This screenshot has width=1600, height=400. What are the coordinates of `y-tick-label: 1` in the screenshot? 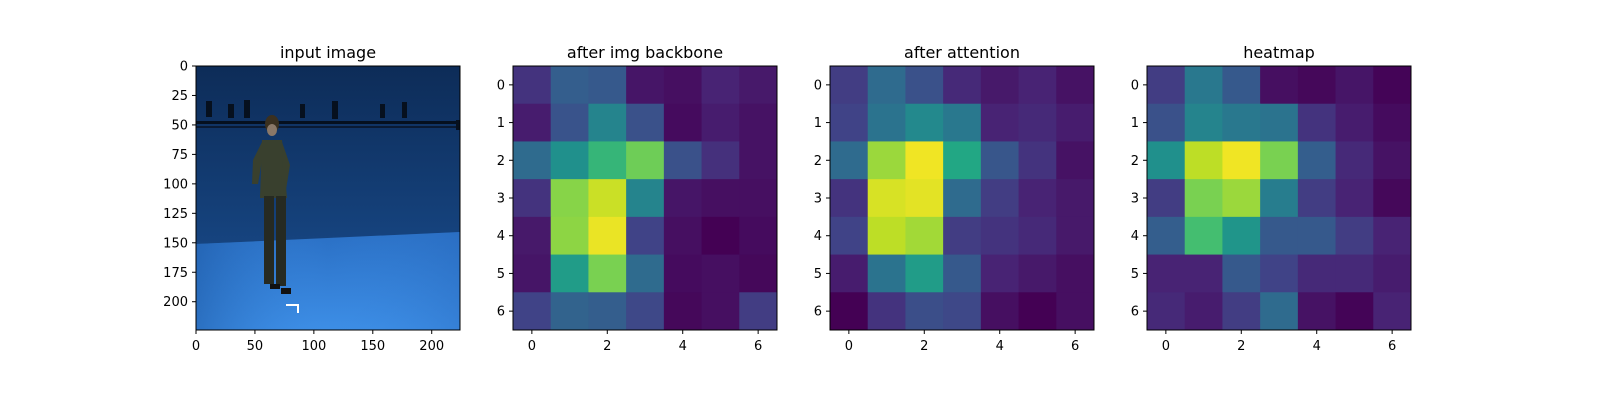 It's located at (1135, 123).